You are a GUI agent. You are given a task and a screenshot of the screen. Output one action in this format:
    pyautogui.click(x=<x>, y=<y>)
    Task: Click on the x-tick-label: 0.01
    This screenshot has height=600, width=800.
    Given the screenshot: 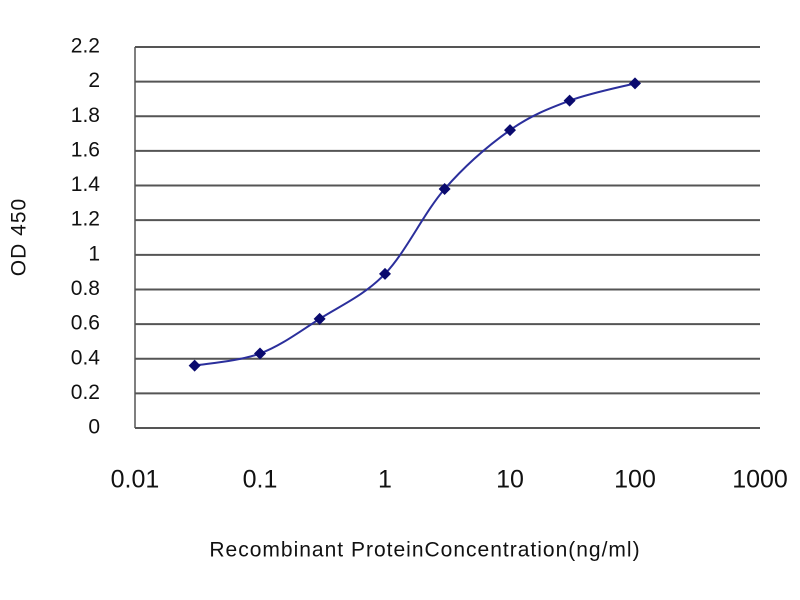 What is the action you would take?
    pyautogui.click(x=135, y=480)
    